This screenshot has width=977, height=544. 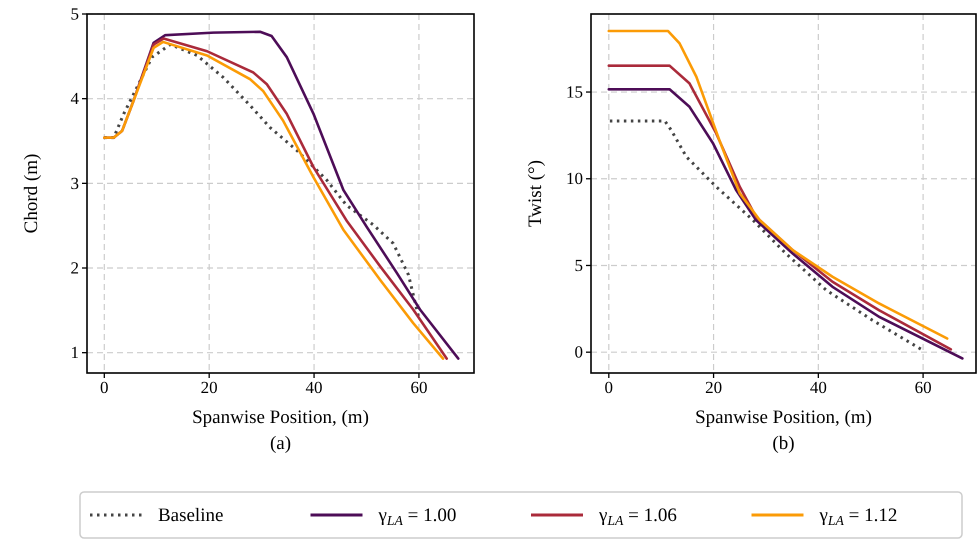 What do you see at coordinates (75, 98) in the screenshot?
I see `y-tick-label: 4` at bounding box center [75, 98].